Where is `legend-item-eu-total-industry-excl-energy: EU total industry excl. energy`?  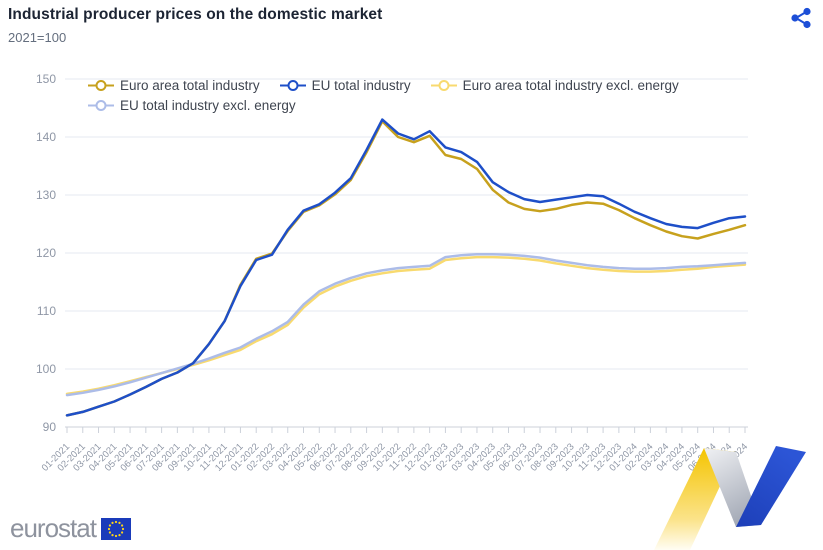 legend-item-eu-total-industry-excl-energy: EU total industry excl. energy is located at coordinates (192, 105).